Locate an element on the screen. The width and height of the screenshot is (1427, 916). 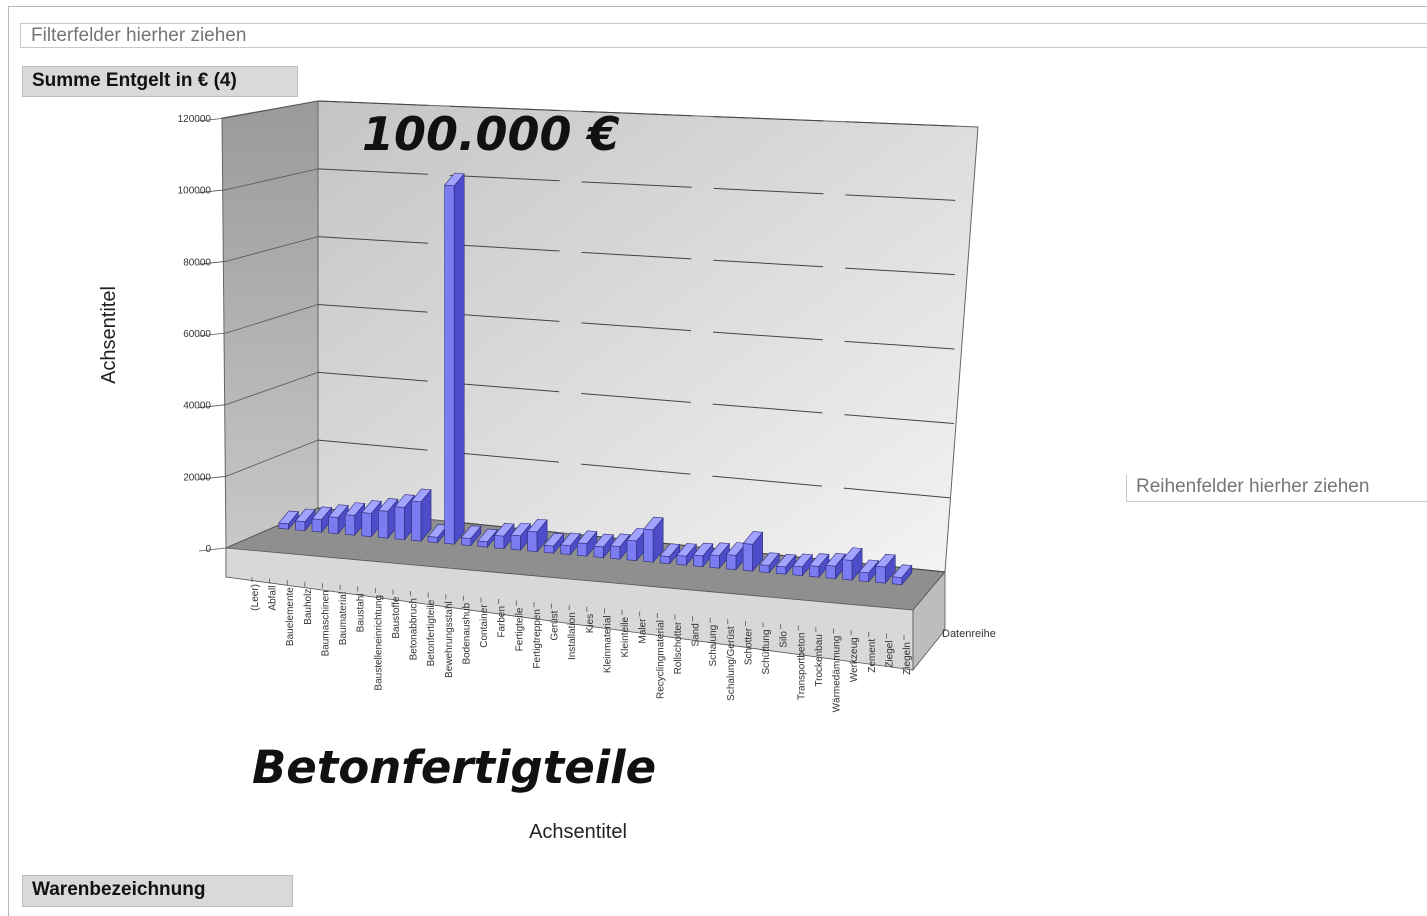
x-tick-label: Abfall is located at coordinates (273, 598).